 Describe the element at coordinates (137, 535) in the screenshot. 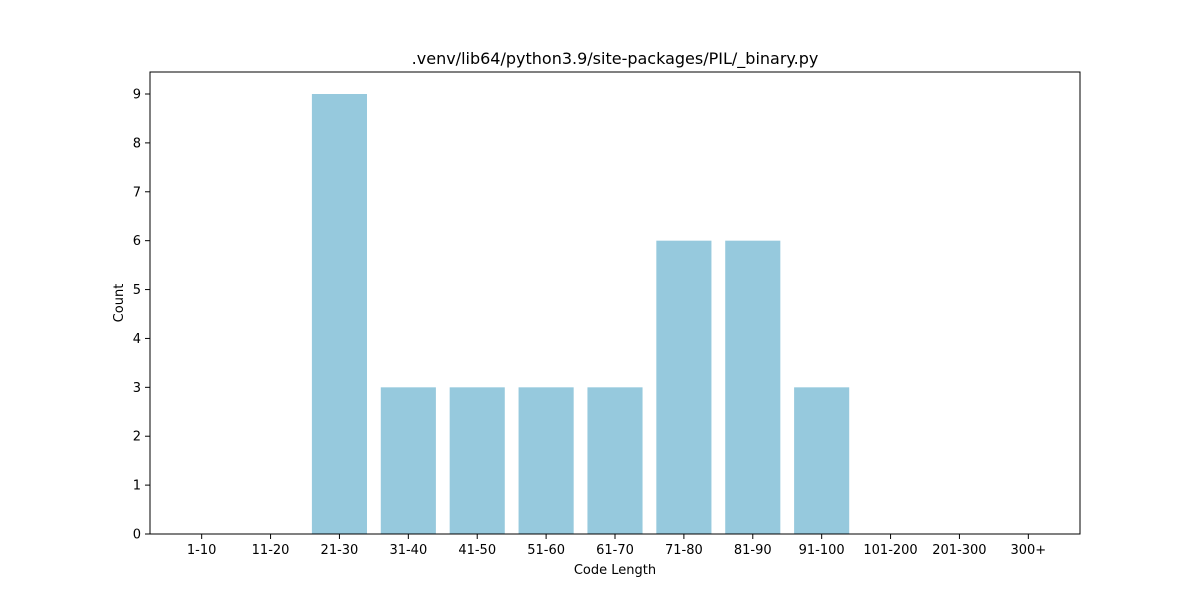

I see `y-tick-label: 0` at that location.